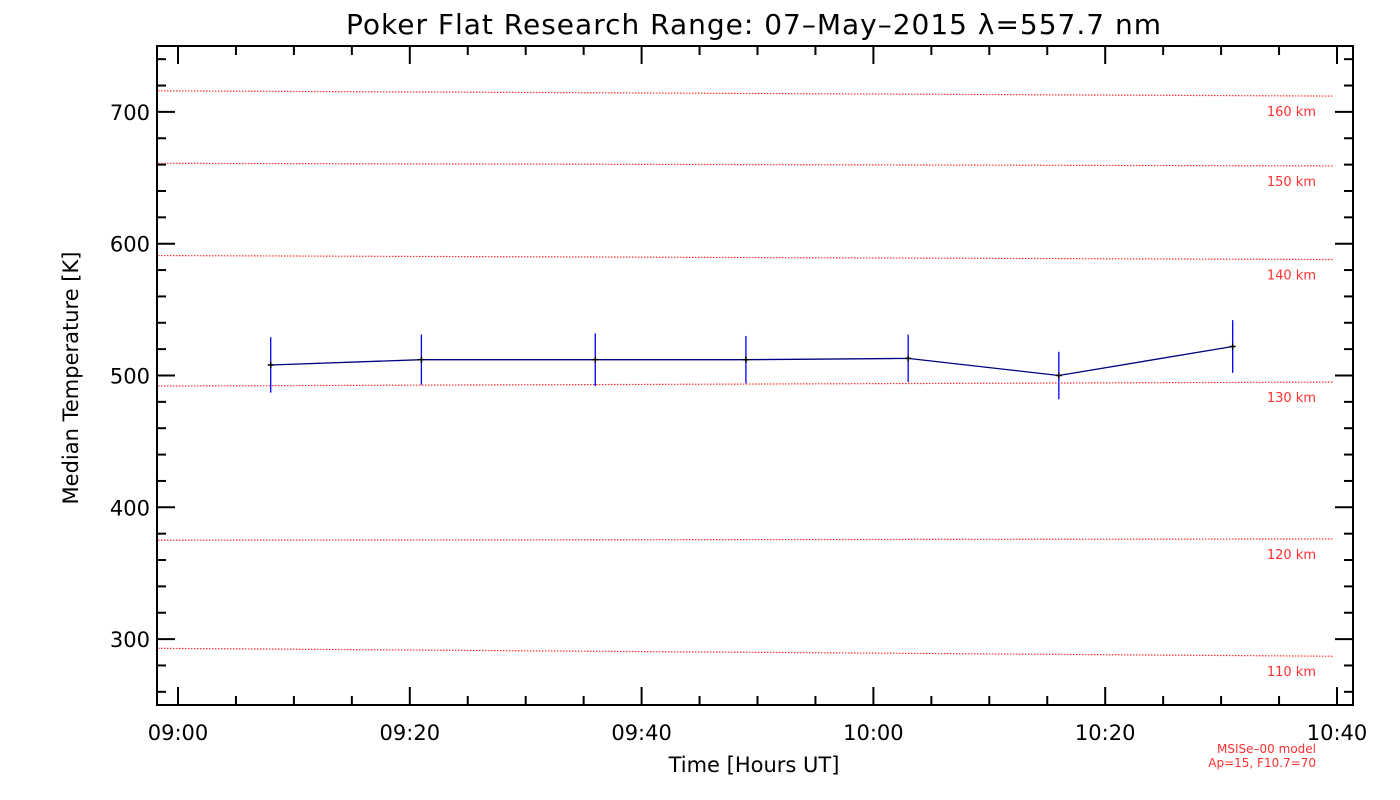 This screenshot has width=1400, height=800. I want to click on altitude-reference-labels: 110 km 120 km 130 km 140 km 150 km 160 km, so click(1291, 392).